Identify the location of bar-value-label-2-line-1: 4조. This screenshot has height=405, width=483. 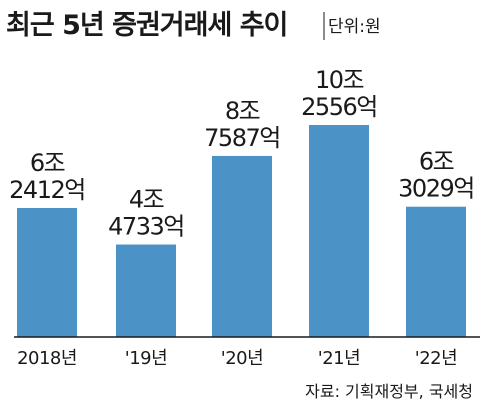
(146, 200).